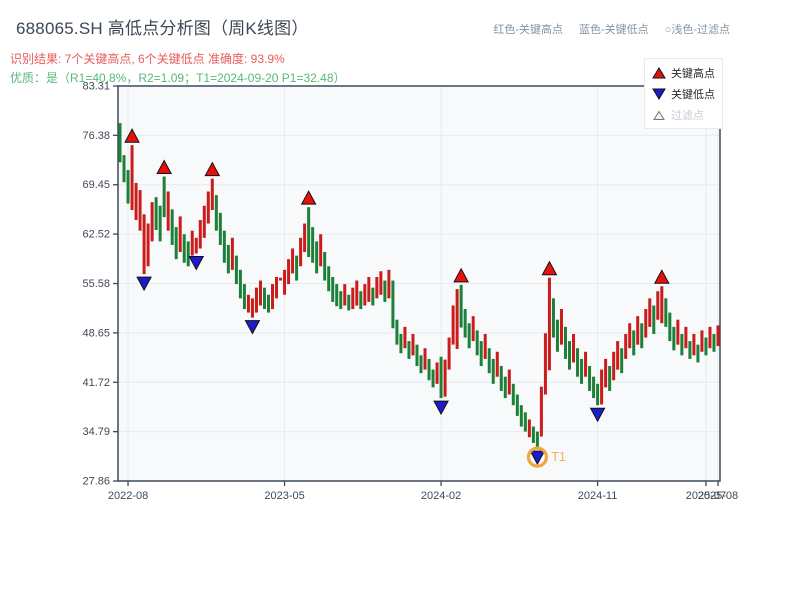 Image resolution: width=800 pixels, height=600 pixels. I want to click on x-tick-label: 2025-08, so click(718, 496).